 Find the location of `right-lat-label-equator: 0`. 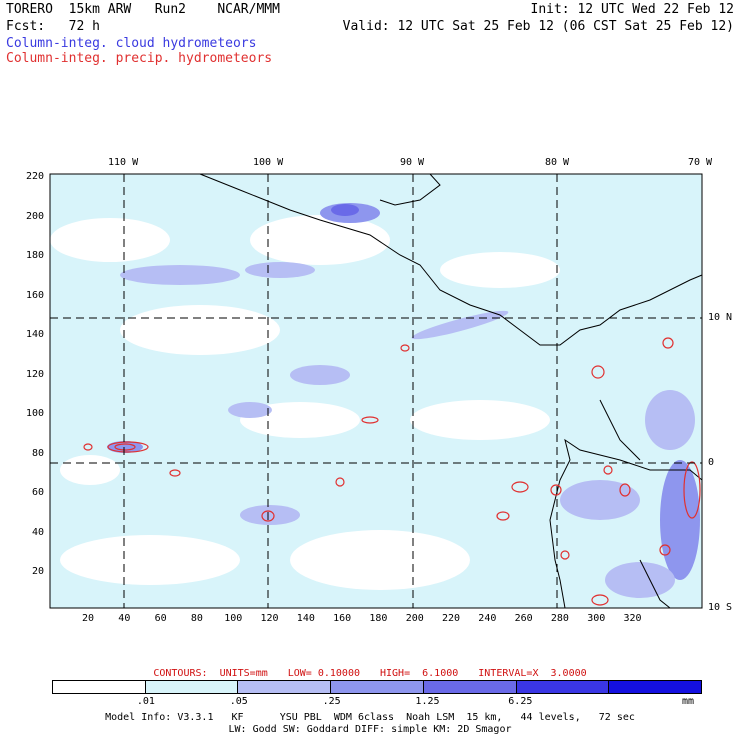

right-lat-label-equator: 0 is located at coordinates (711, 462).